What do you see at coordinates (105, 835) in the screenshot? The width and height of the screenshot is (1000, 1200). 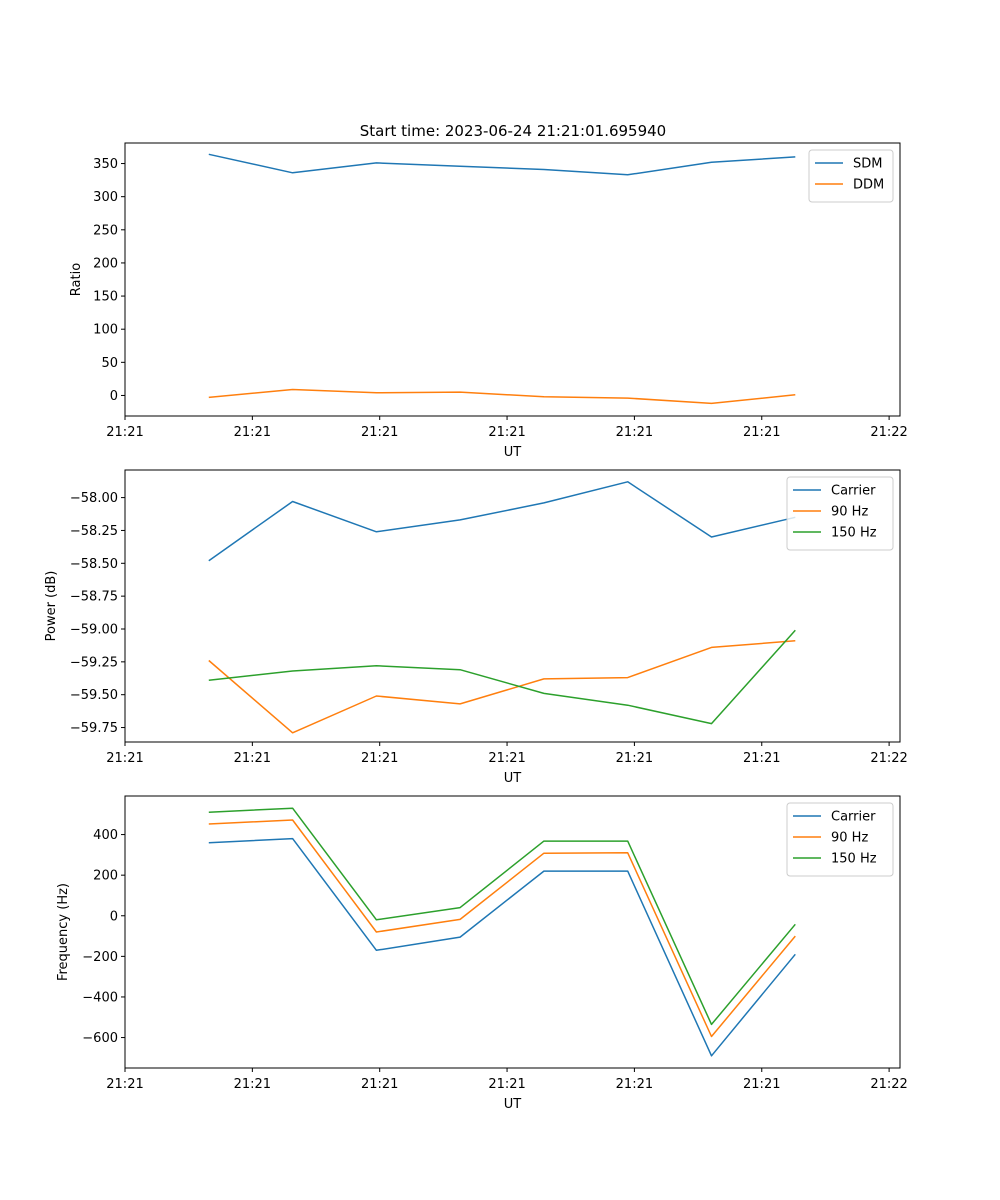 I see `y-tick-label: 400` at bounding box center [105, 835].